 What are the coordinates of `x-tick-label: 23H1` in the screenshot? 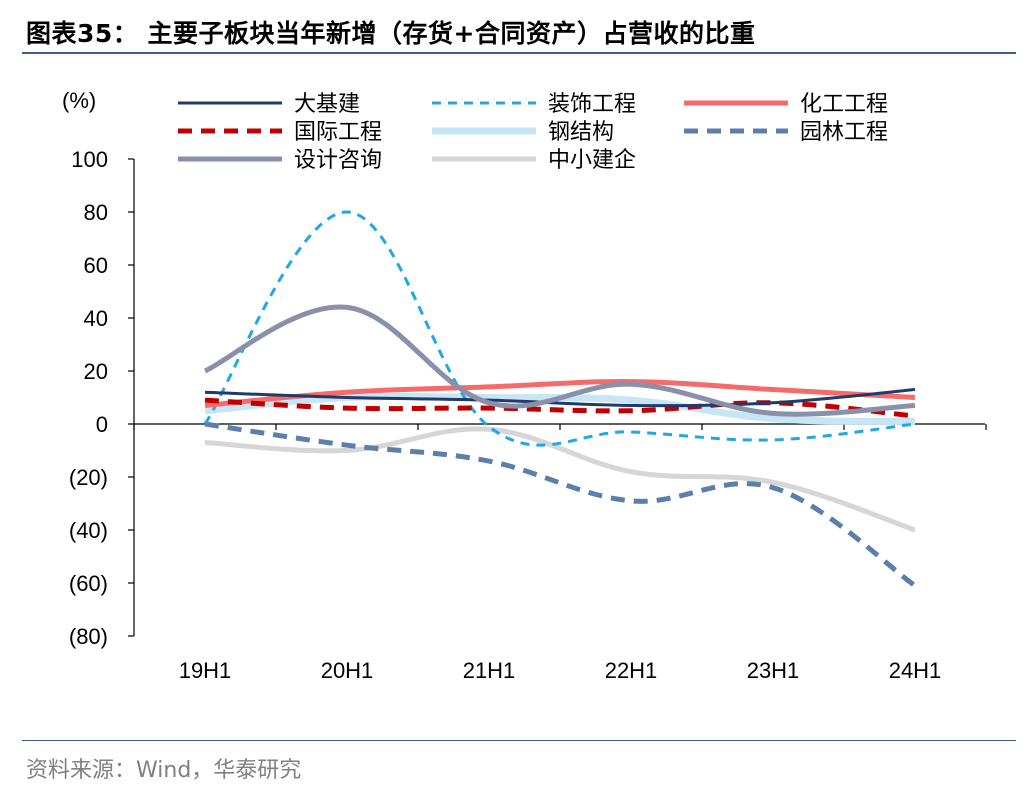 It's located at (773, 670).